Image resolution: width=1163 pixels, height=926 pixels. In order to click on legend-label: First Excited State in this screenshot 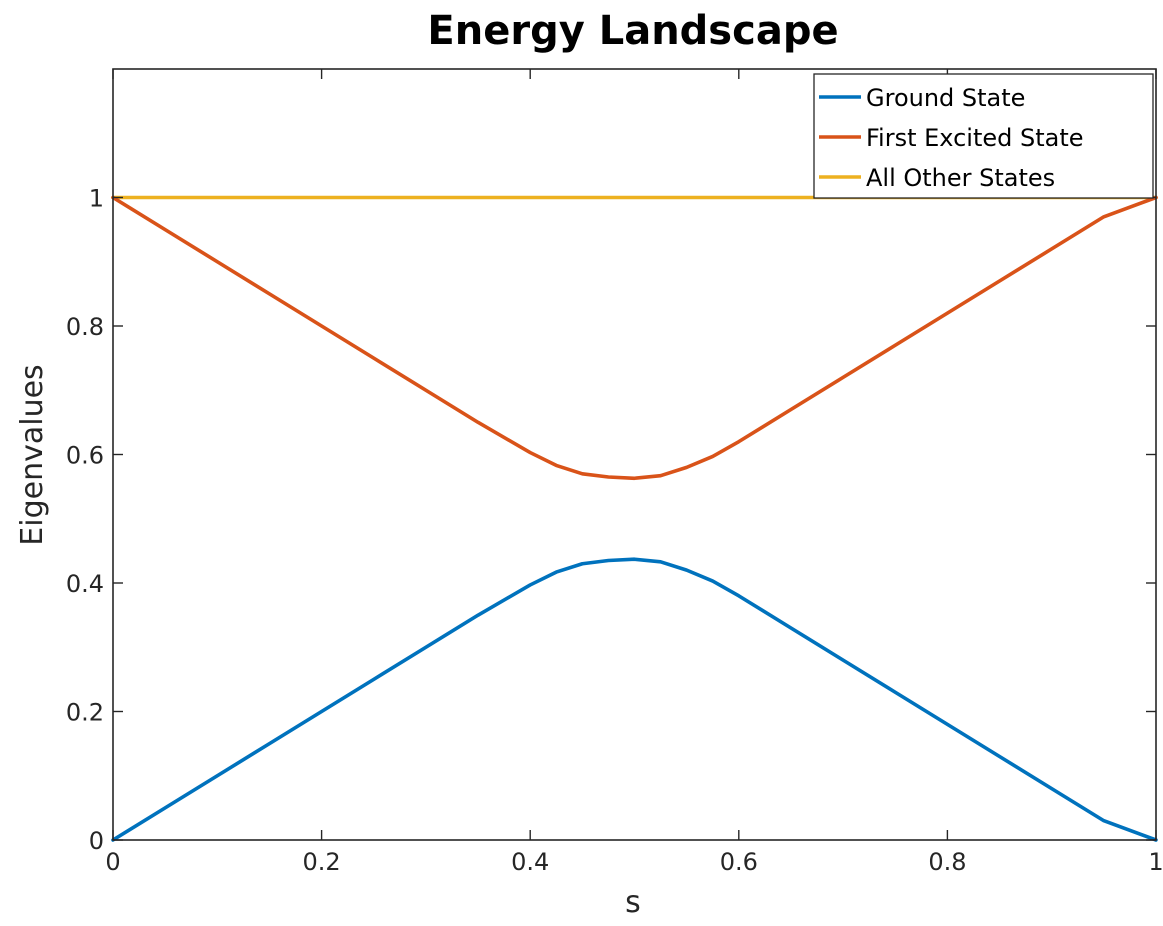, I will do `click(975, 138)`.